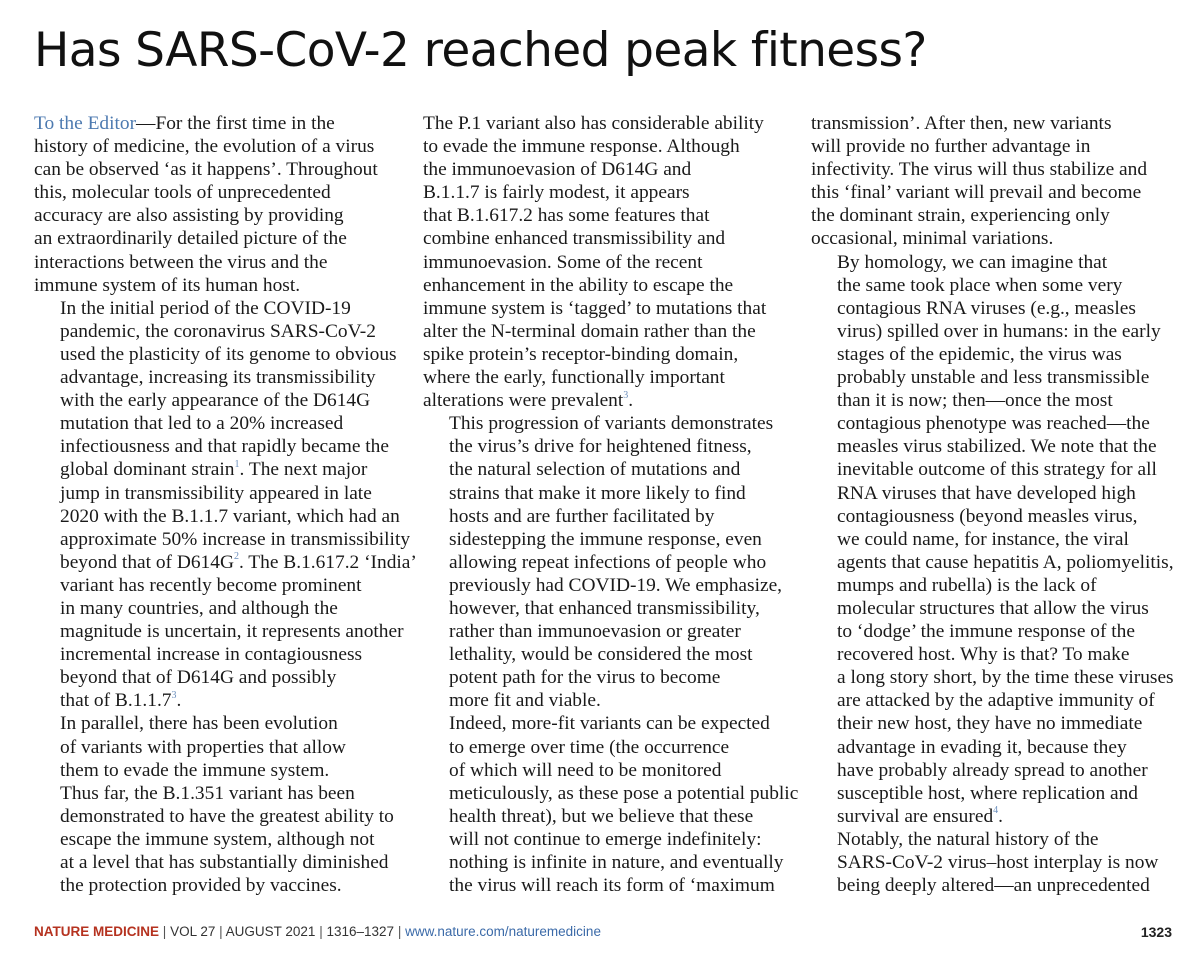  I want to click on text-line: occasional, minimal variations., so click(932, 239).